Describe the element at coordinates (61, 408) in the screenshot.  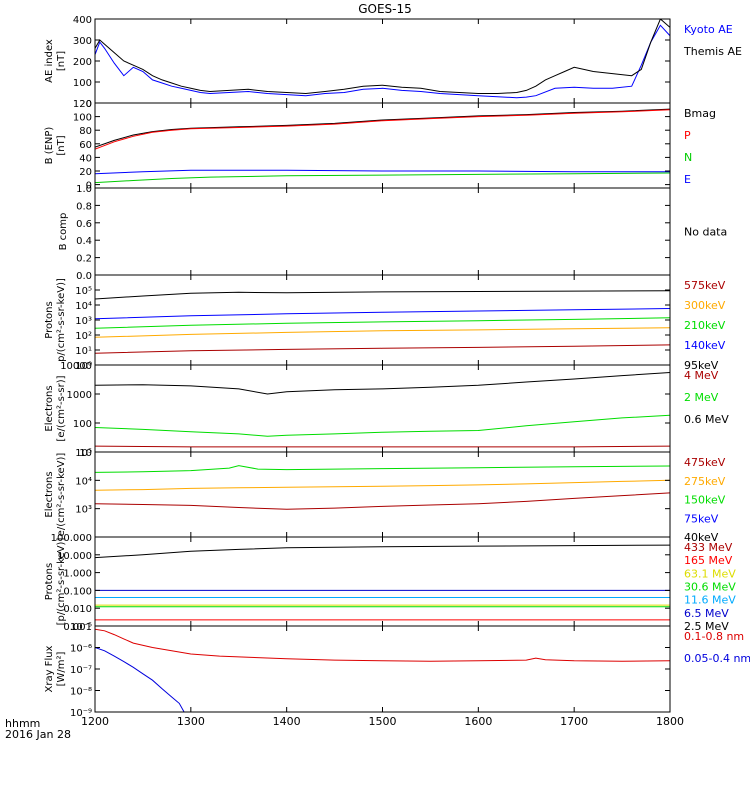
I see `ylabel-electrons_mev-1: [e/(cm²-s-sr)]` at that location.